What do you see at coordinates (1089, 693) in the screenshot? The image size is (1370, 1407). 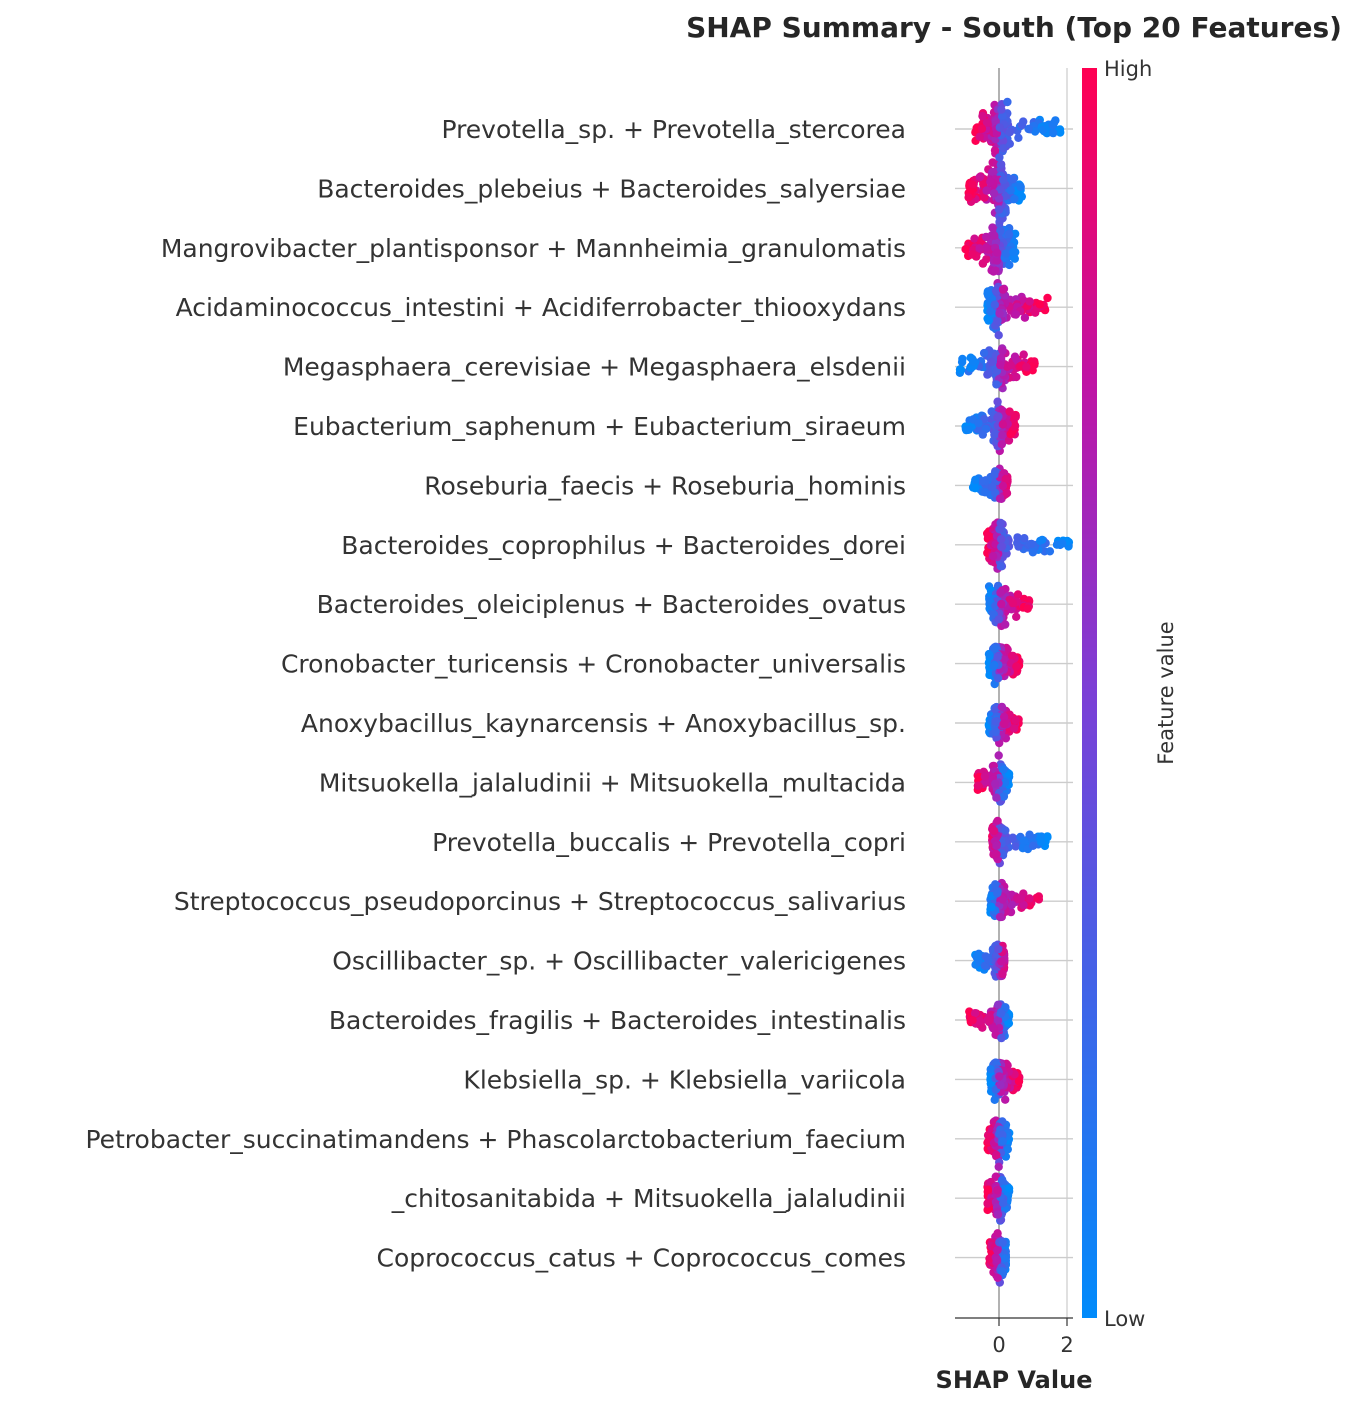 I see `colorbar` at bounding box center [1089, 693].